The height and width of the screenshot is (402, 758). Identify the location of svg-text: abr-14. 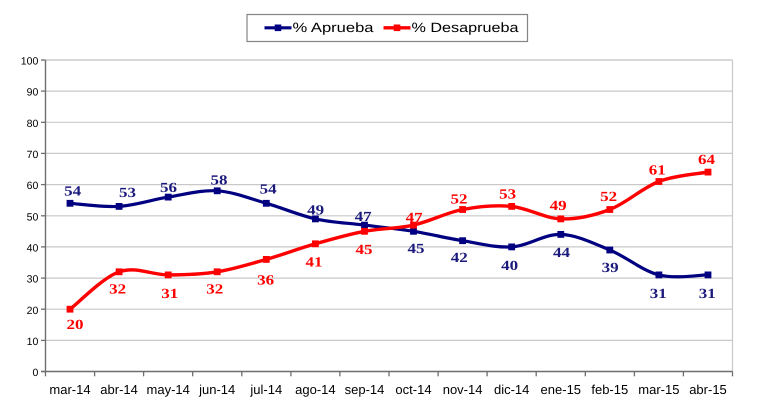
(119, 389).